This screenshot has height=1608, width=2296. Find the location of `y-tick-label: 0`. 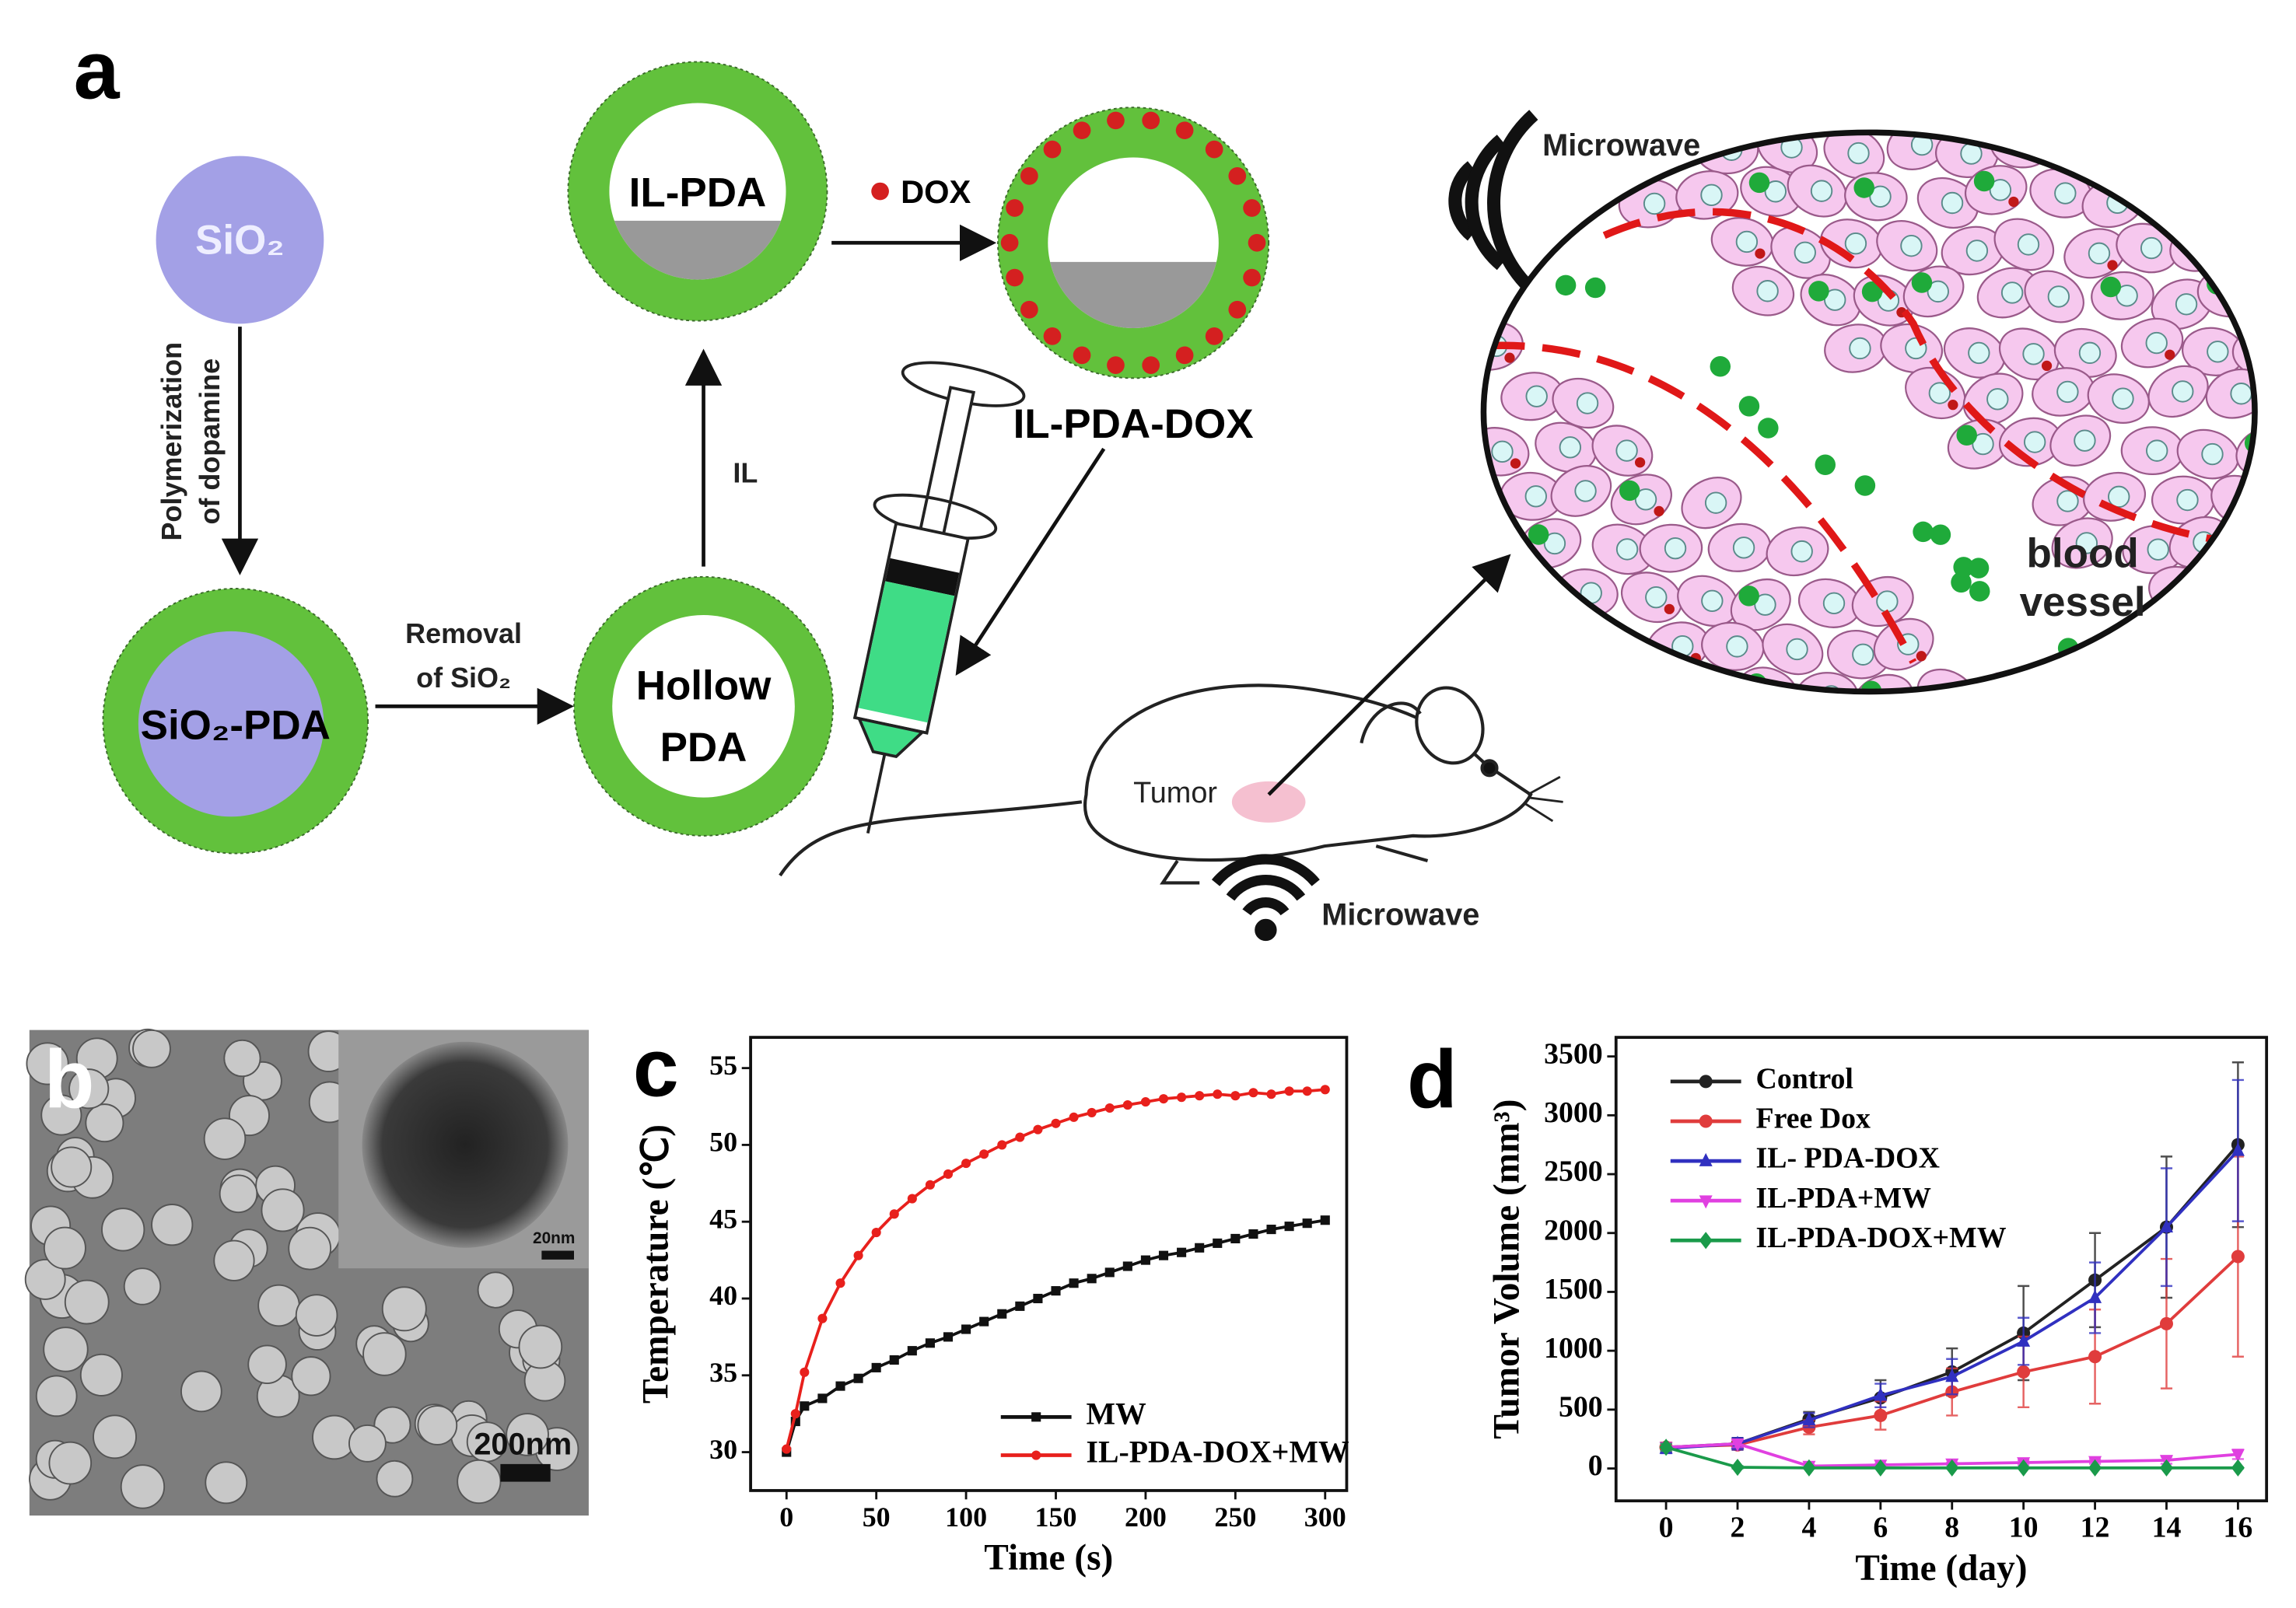

y-tick-label: 0 is located at coordinates (1596, 1465).